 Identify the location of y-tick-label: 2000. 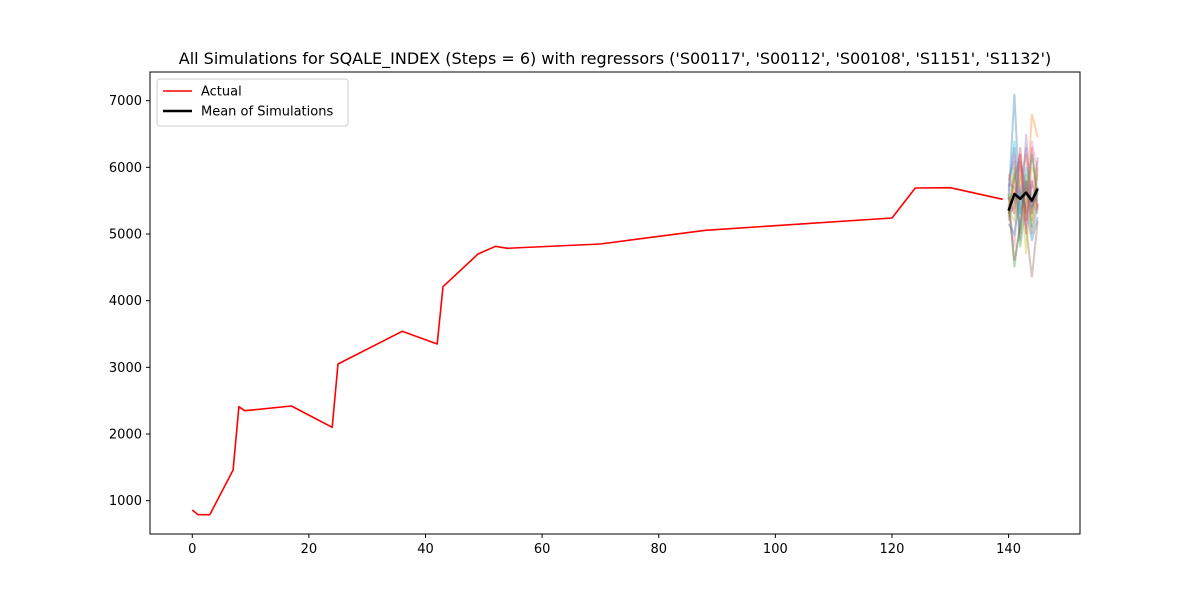
(125, 435).